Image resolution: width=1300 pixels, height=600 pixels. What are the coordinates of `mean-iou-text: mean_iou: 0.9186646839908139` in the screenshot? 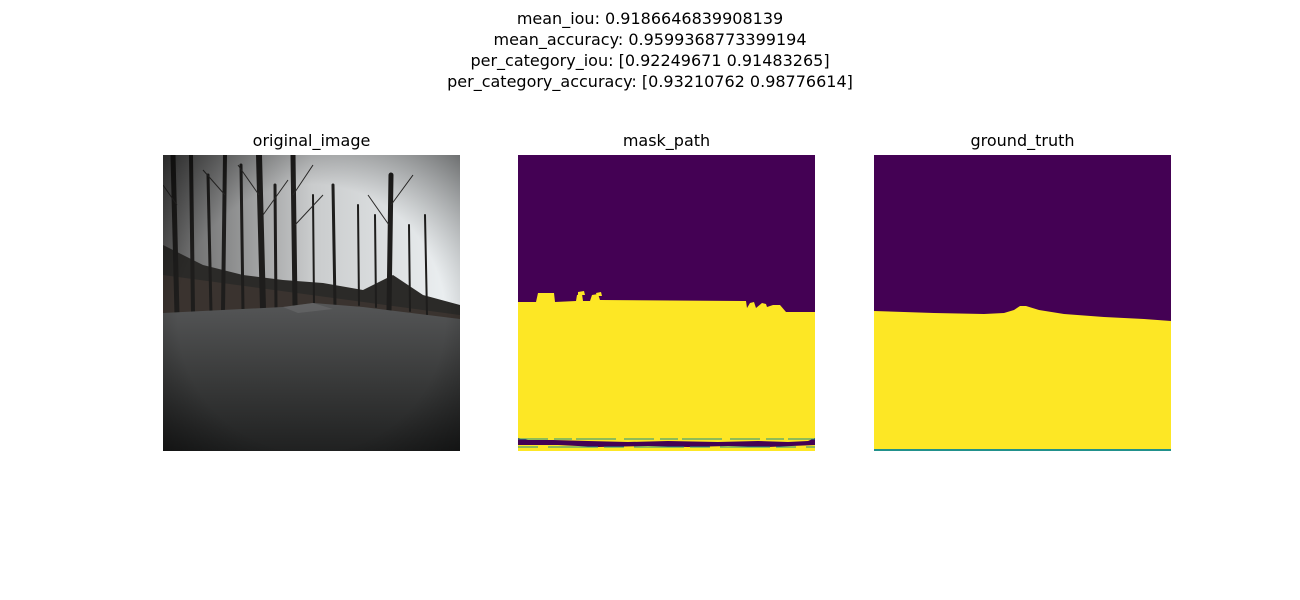 It's located at (650, 18).